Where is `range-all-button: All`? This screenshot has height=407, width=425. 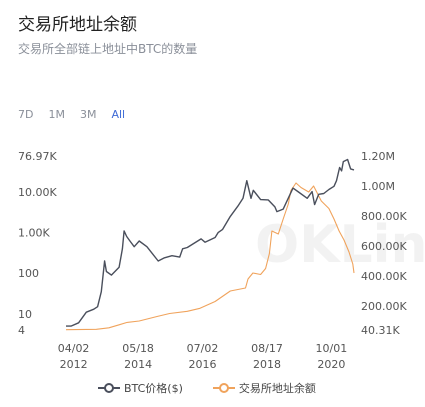 range-all-button: All is located at coordinates (118, 114).